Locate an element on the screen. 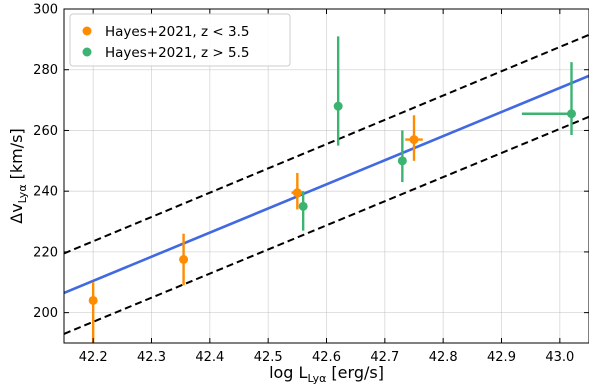 The image size is (589, 386). x-tick-label: 42.6 is located at coordinates (326, 357).